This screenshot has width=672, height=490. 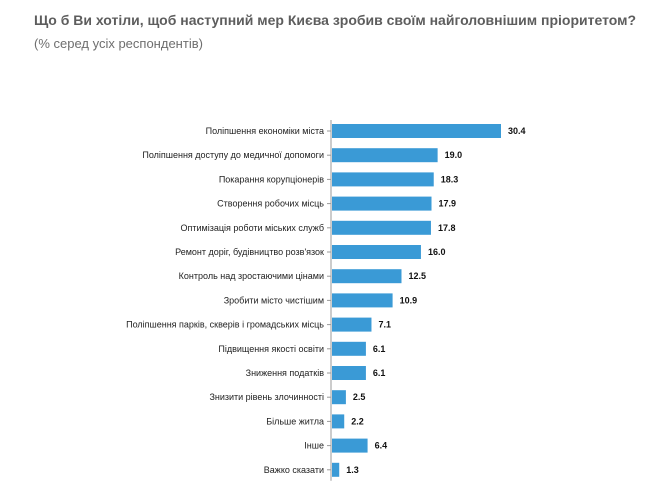 What do you see at coordinates (450, 179) in the screenshot?
I see `value-label: 18.3` at bounding box center [450, 179].